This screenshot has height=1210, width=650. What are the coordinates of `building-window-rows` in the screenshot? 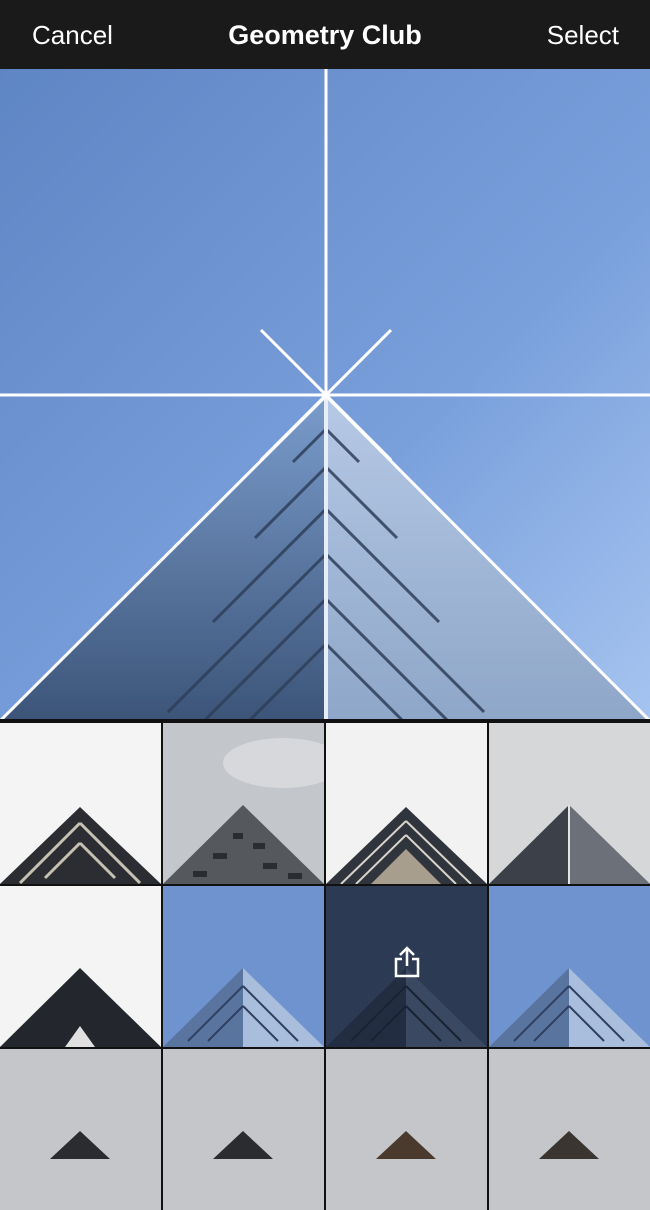 It's located at (326, 574).